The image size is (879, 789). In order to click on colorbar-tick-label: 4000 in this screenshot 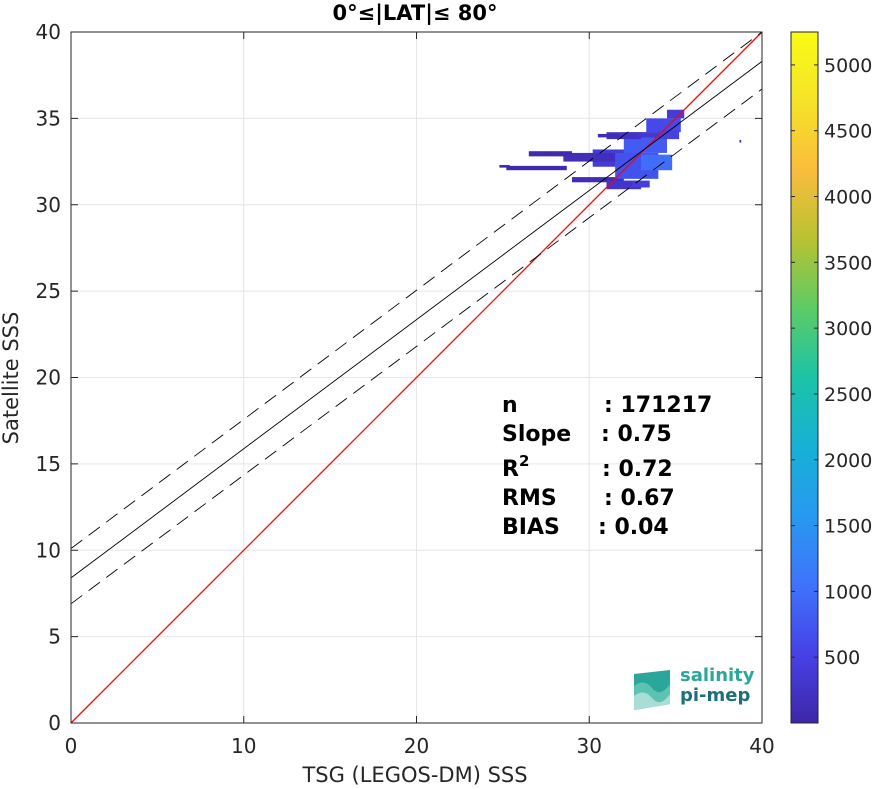, I will do `click(848, 198)`.